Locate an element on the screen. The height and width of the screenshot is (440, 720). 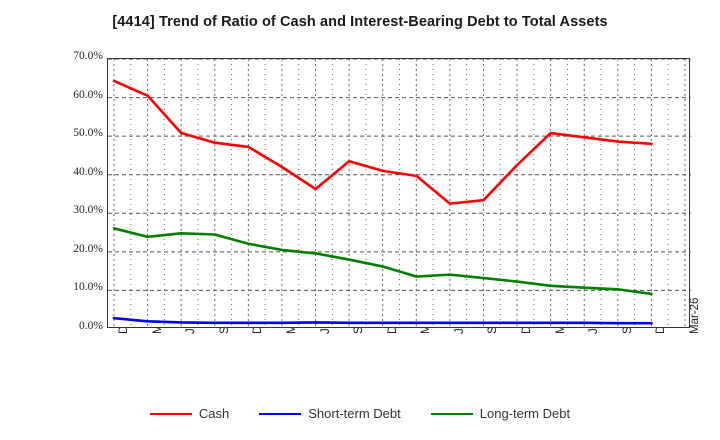
y-axis-tick-labels: 0.0% 10.0% 20.0% 30.0% 40.0% 50.0% 60.0% 70.0% is located at coordinates (75, 220).